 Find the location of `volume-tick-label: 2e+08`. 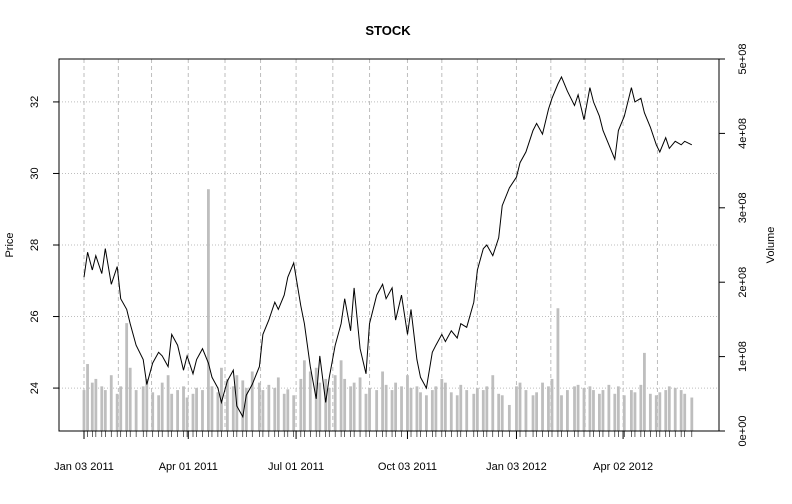

volume-tick-label: 2e+08 is located at coordinates (743, 282).